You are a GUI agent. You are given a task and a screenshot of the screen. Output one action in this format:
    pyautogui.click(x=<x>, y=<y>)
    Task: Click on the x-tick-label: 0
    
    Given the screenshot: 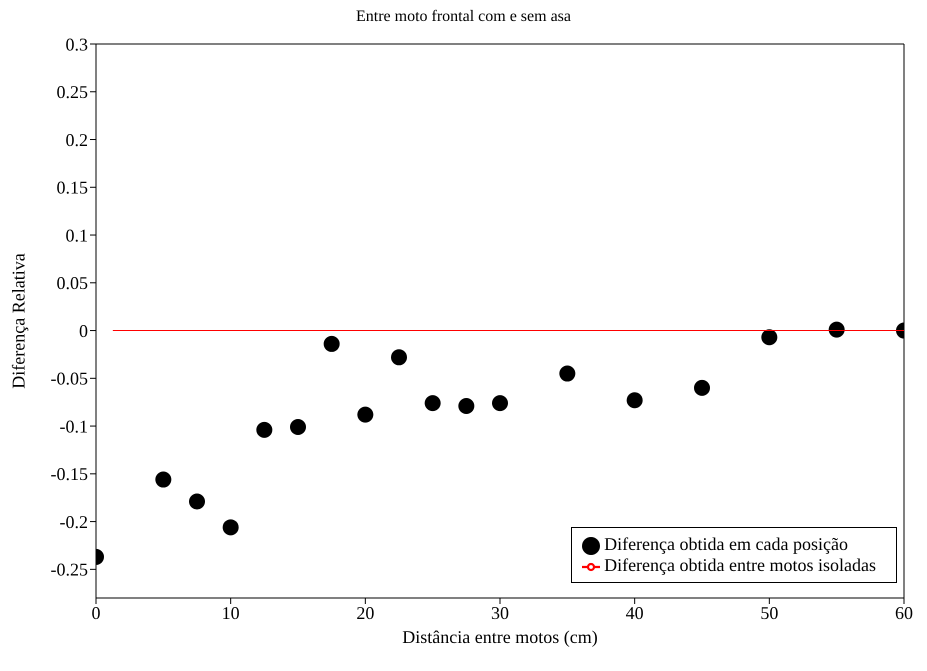 What is the action you would take?
    pyautogui.click(x=96, y=612)
    